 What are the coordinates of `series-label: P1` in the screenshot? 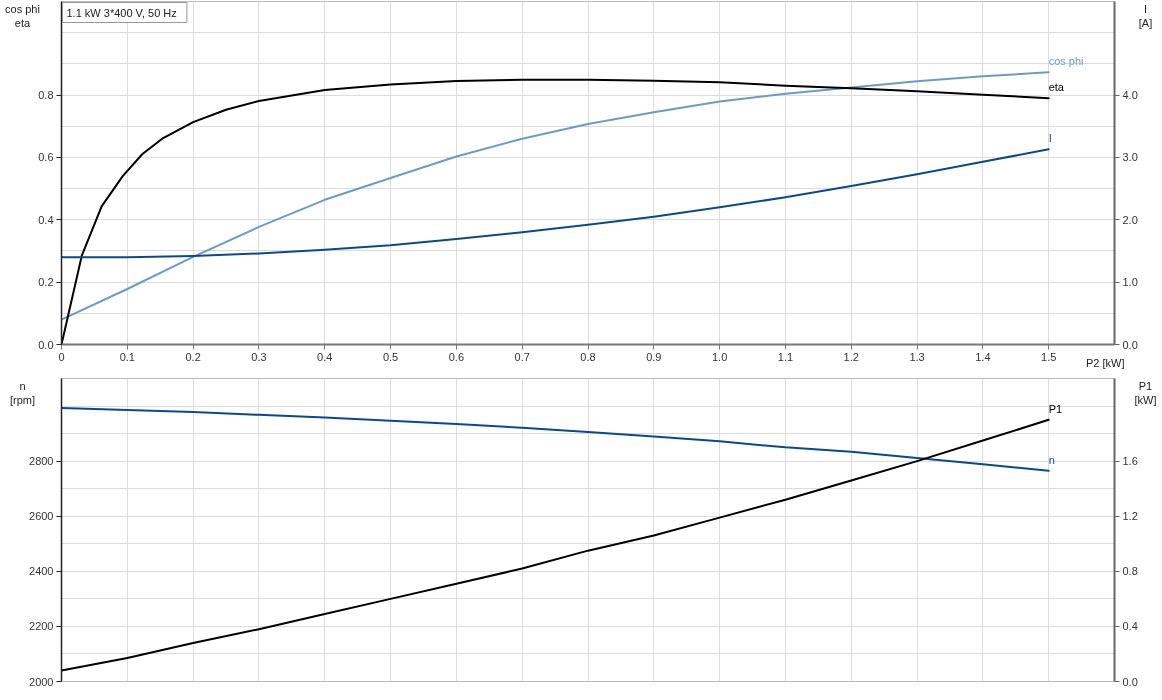 It's located at (1055, 408).